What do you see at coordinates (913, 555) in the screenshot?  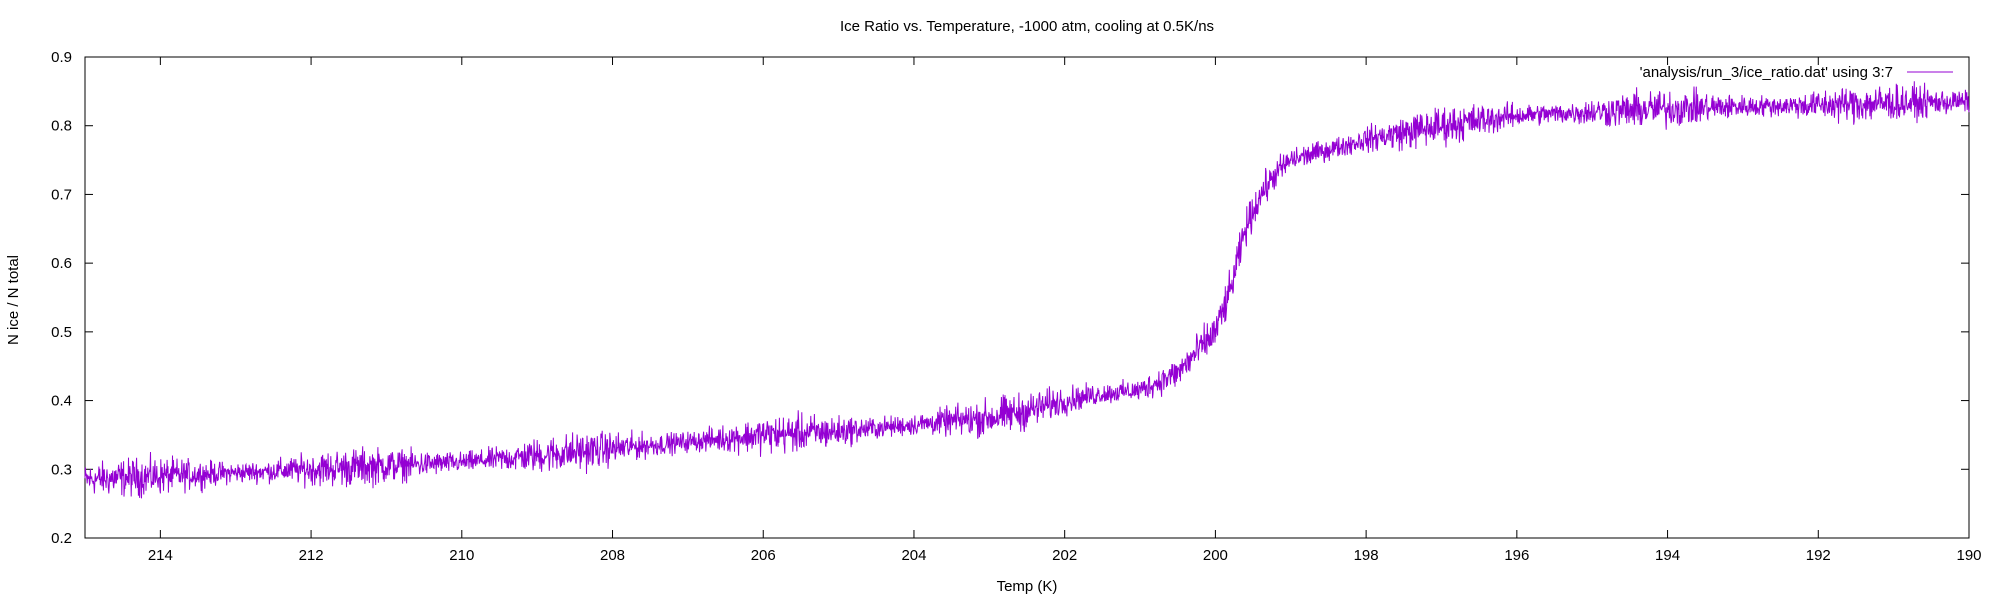 I see `x-tick-label: 204` at bounding box center [913, 555].